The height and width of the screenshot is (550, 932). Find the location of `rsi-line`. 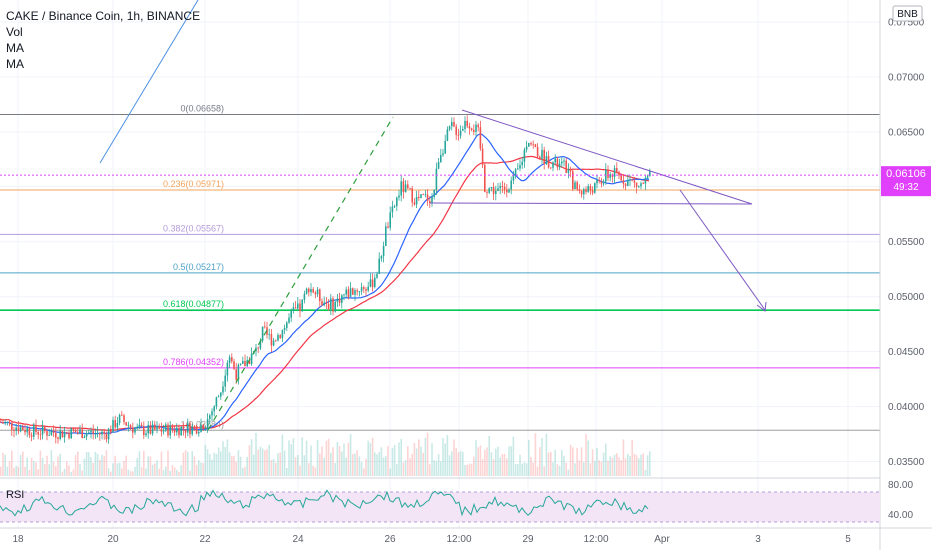

rsi-line is located at coordinates (324, 503).